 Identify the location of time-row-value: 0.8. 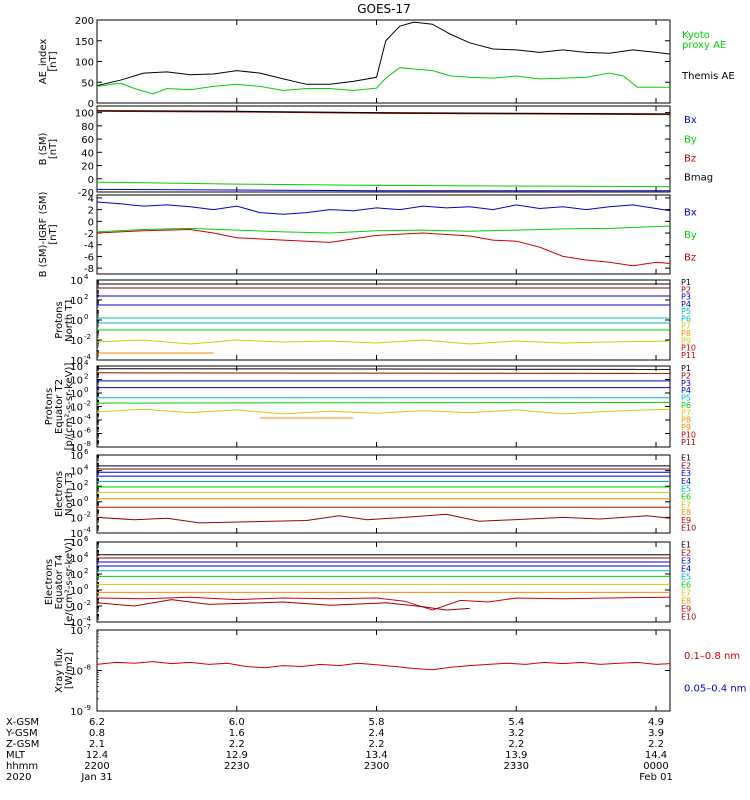
(97, 733).